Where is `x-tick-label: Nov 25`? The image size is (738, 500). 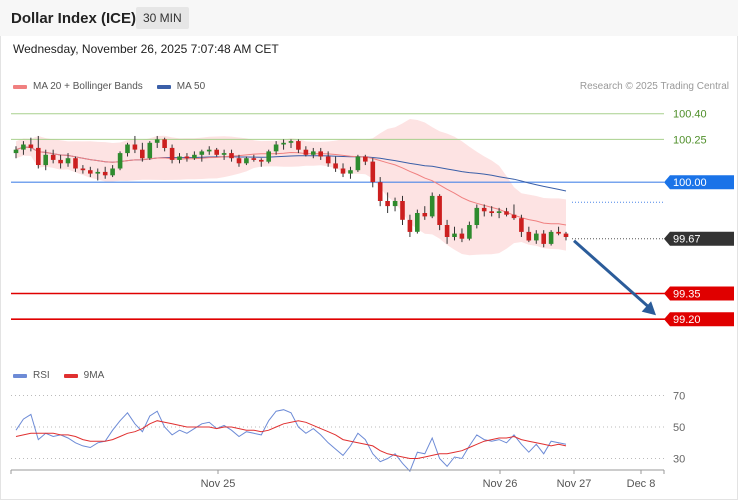 x-tick-label: Nov 25 is located at coordinates (218, 484).